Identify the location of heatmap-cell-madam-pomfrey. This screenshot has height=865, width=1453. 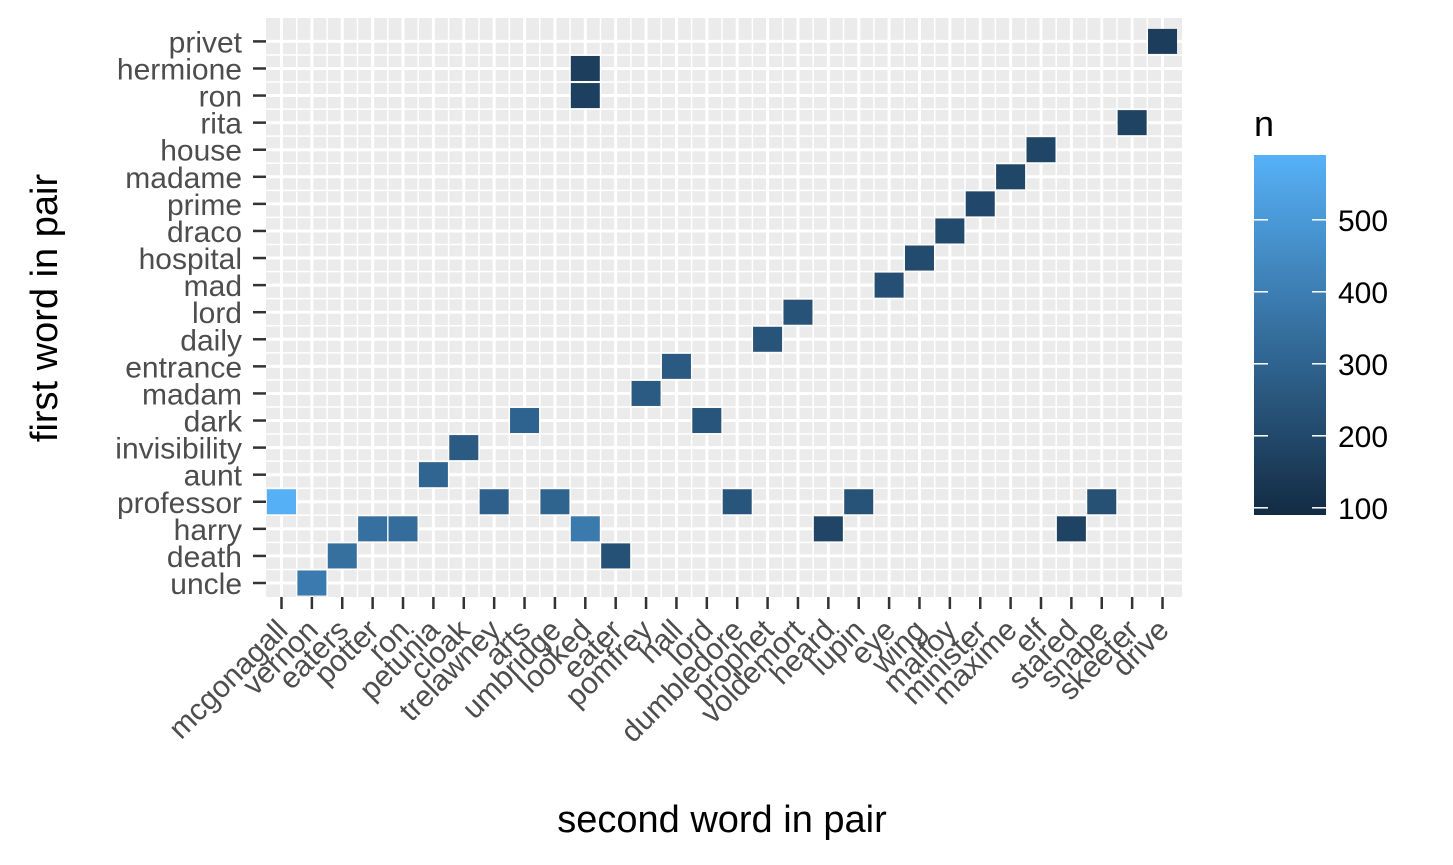
(646, 393).